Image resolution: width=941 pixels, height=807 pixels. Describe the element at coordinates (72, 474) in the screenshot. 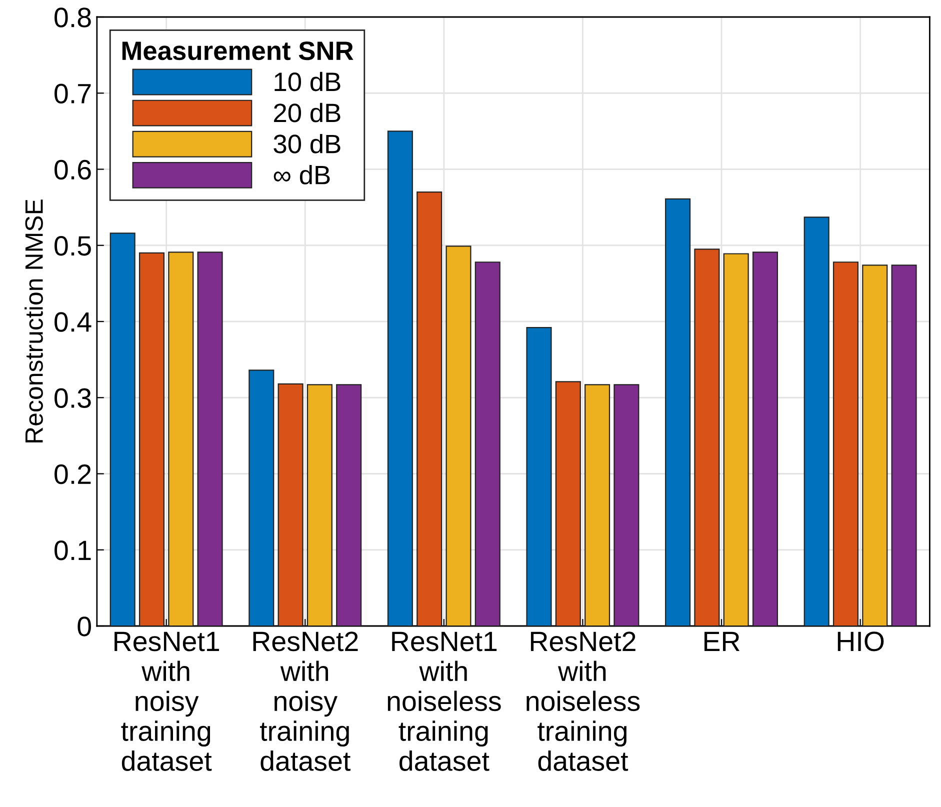

I see `y-tick-label: 0.2` at that location.